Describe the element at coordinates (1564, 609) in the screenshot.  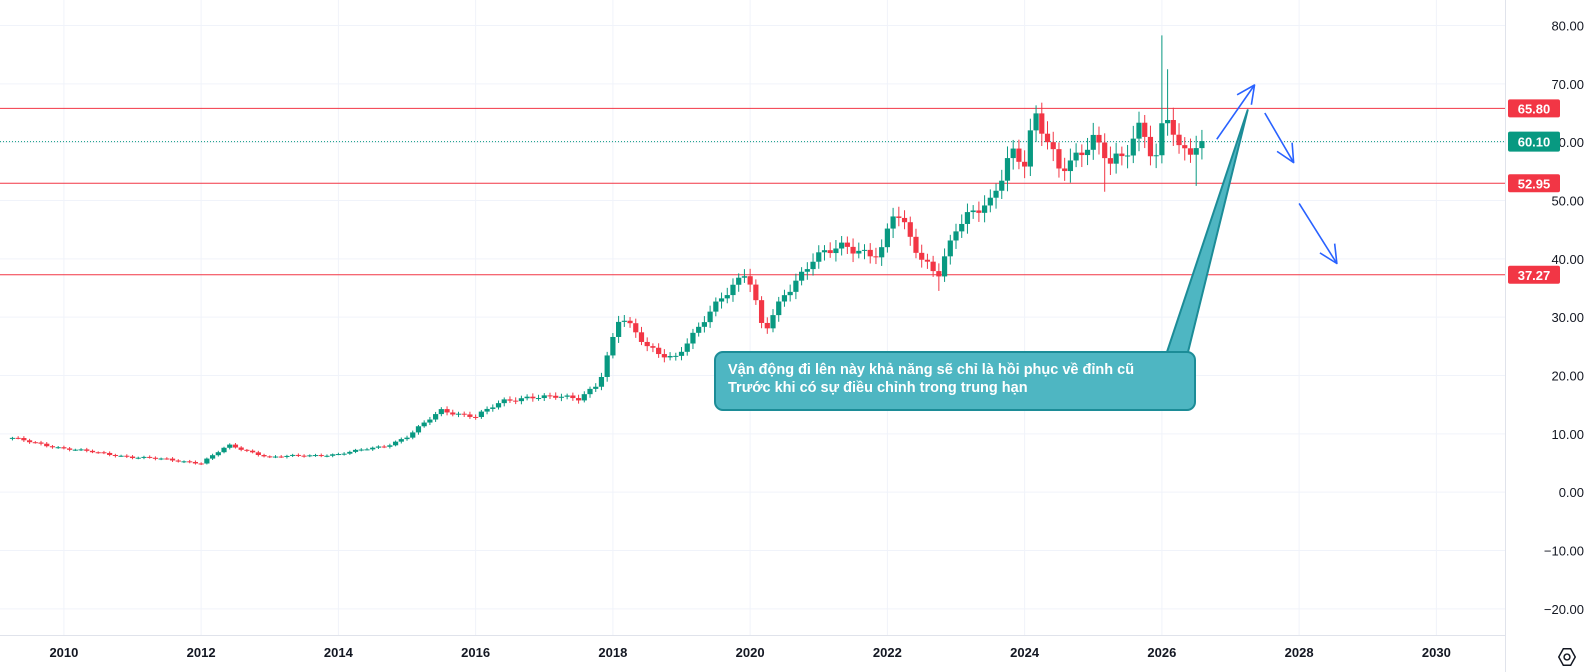
I see `y-tick-label: −20.00` at that location.